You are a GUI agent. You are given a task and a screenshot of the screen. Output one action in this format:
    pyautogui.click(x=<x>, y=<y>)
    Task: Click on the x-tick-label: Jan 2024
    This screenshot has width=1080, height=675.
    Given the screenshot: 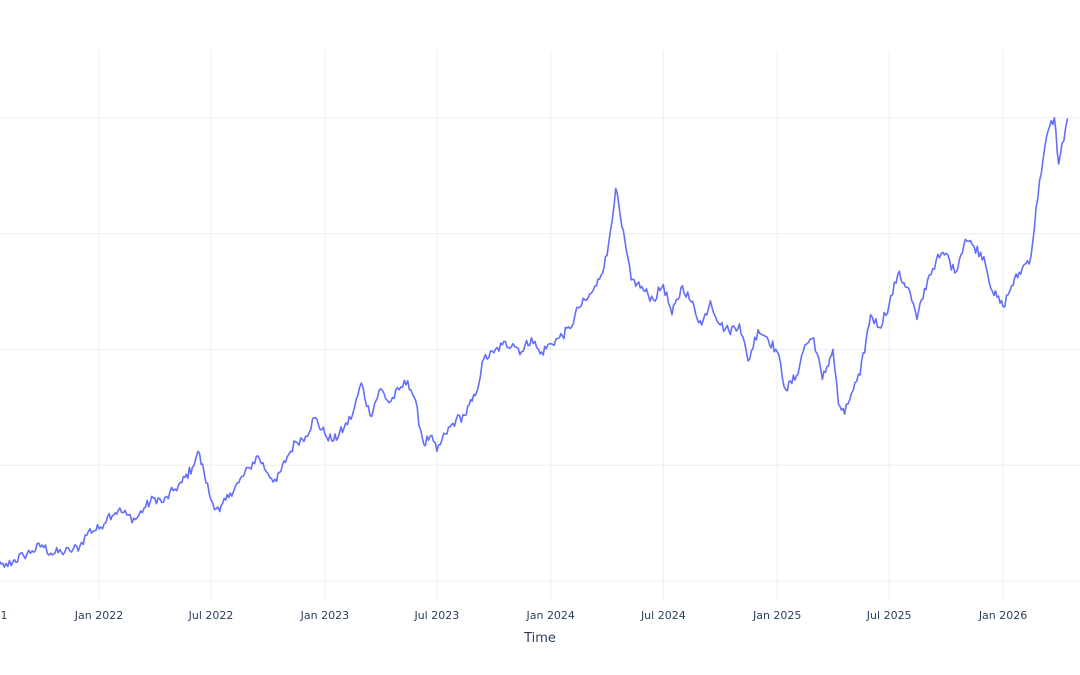 What is the action you would take?
    pyautogui.click(x=549, y=615)
    